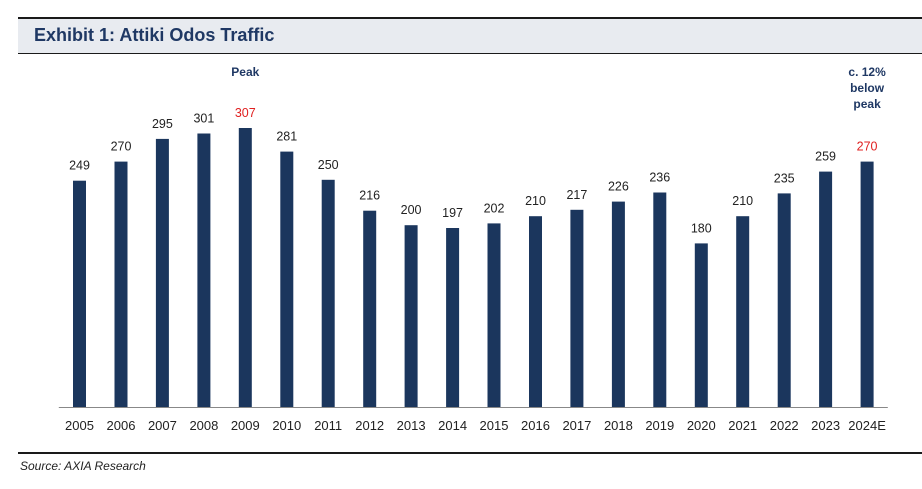 The image size is (922, 489). Describe the element at coordinates (659, 425) in the screenshot. I see `tick-label-2019: 2019` at that location.